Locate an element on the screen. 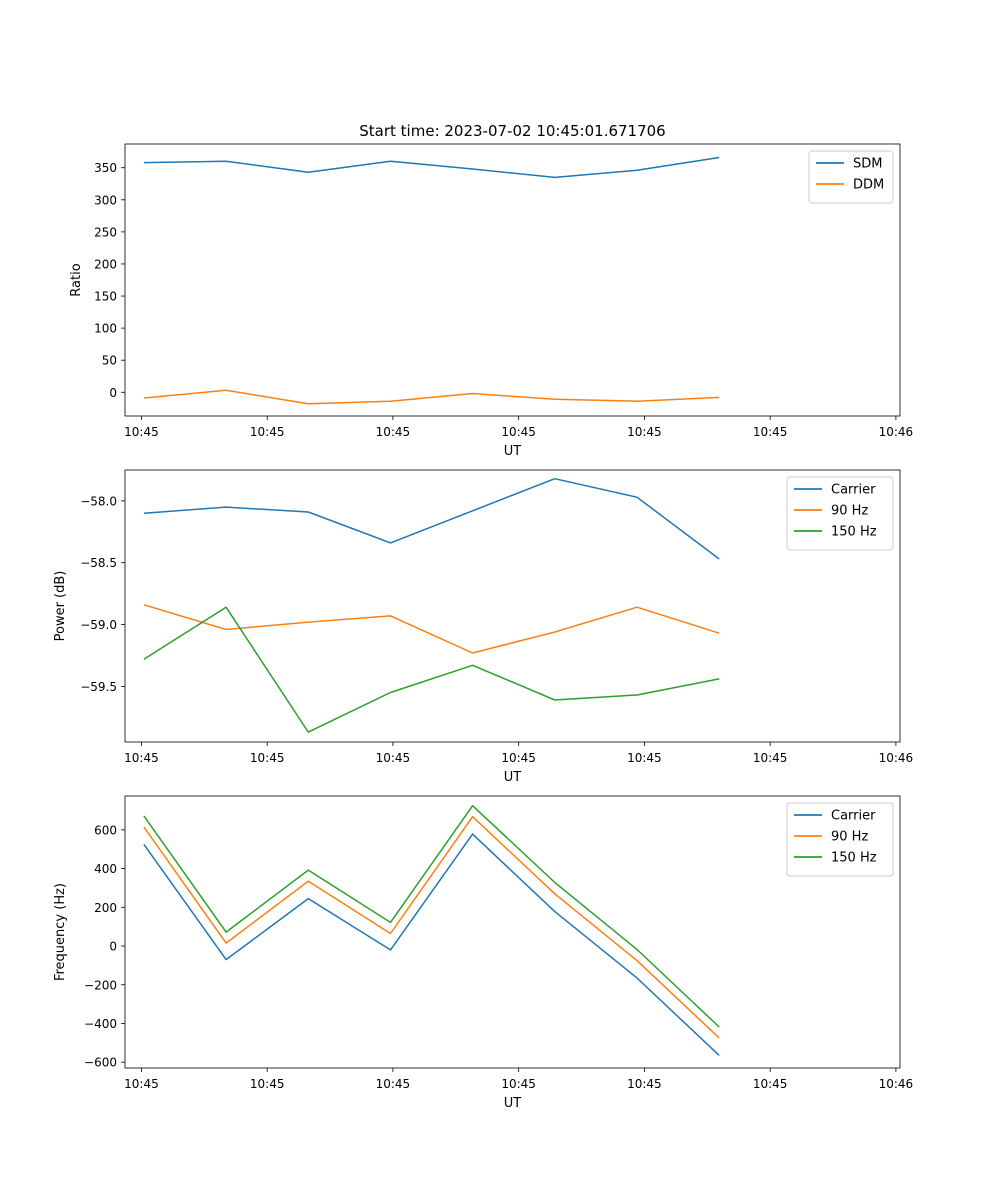 Image resolution: width=1000 pixels, height=1200 pixels. y-tick-label: 150 is located at coordinates (105, 297).